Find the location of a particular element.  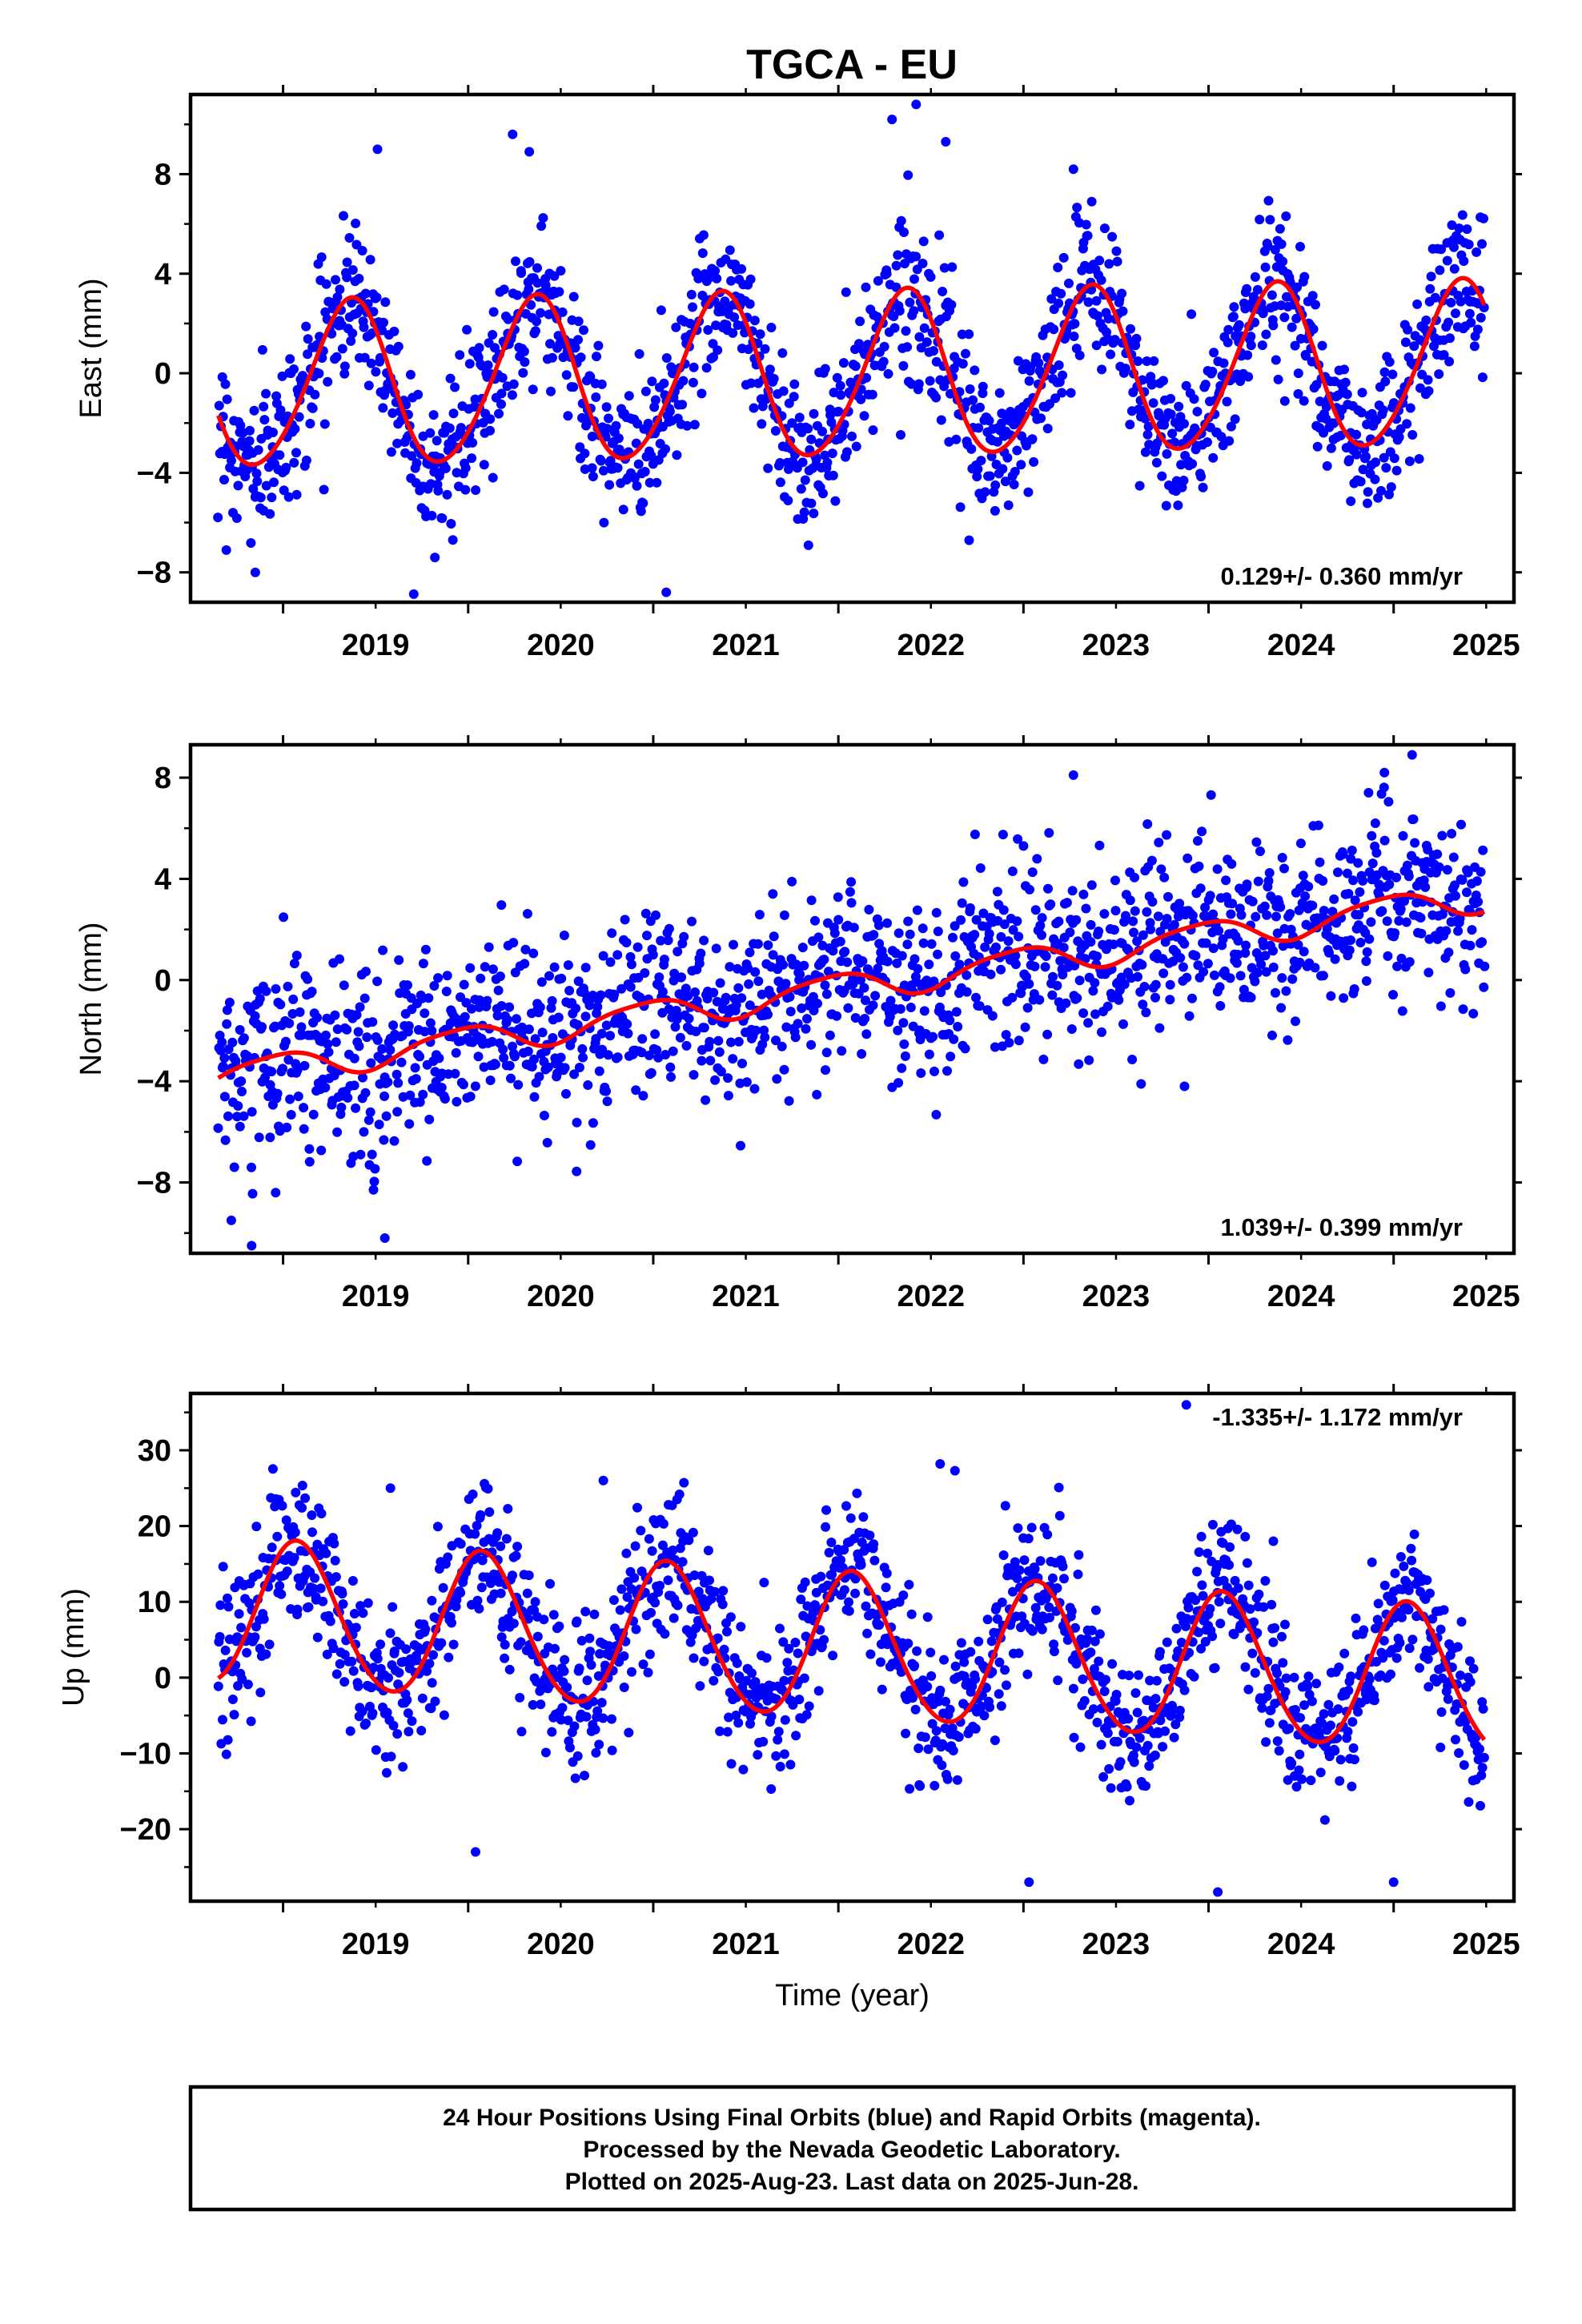

north-y-axis-label: North (mm) is located at coordinates (91, 999).